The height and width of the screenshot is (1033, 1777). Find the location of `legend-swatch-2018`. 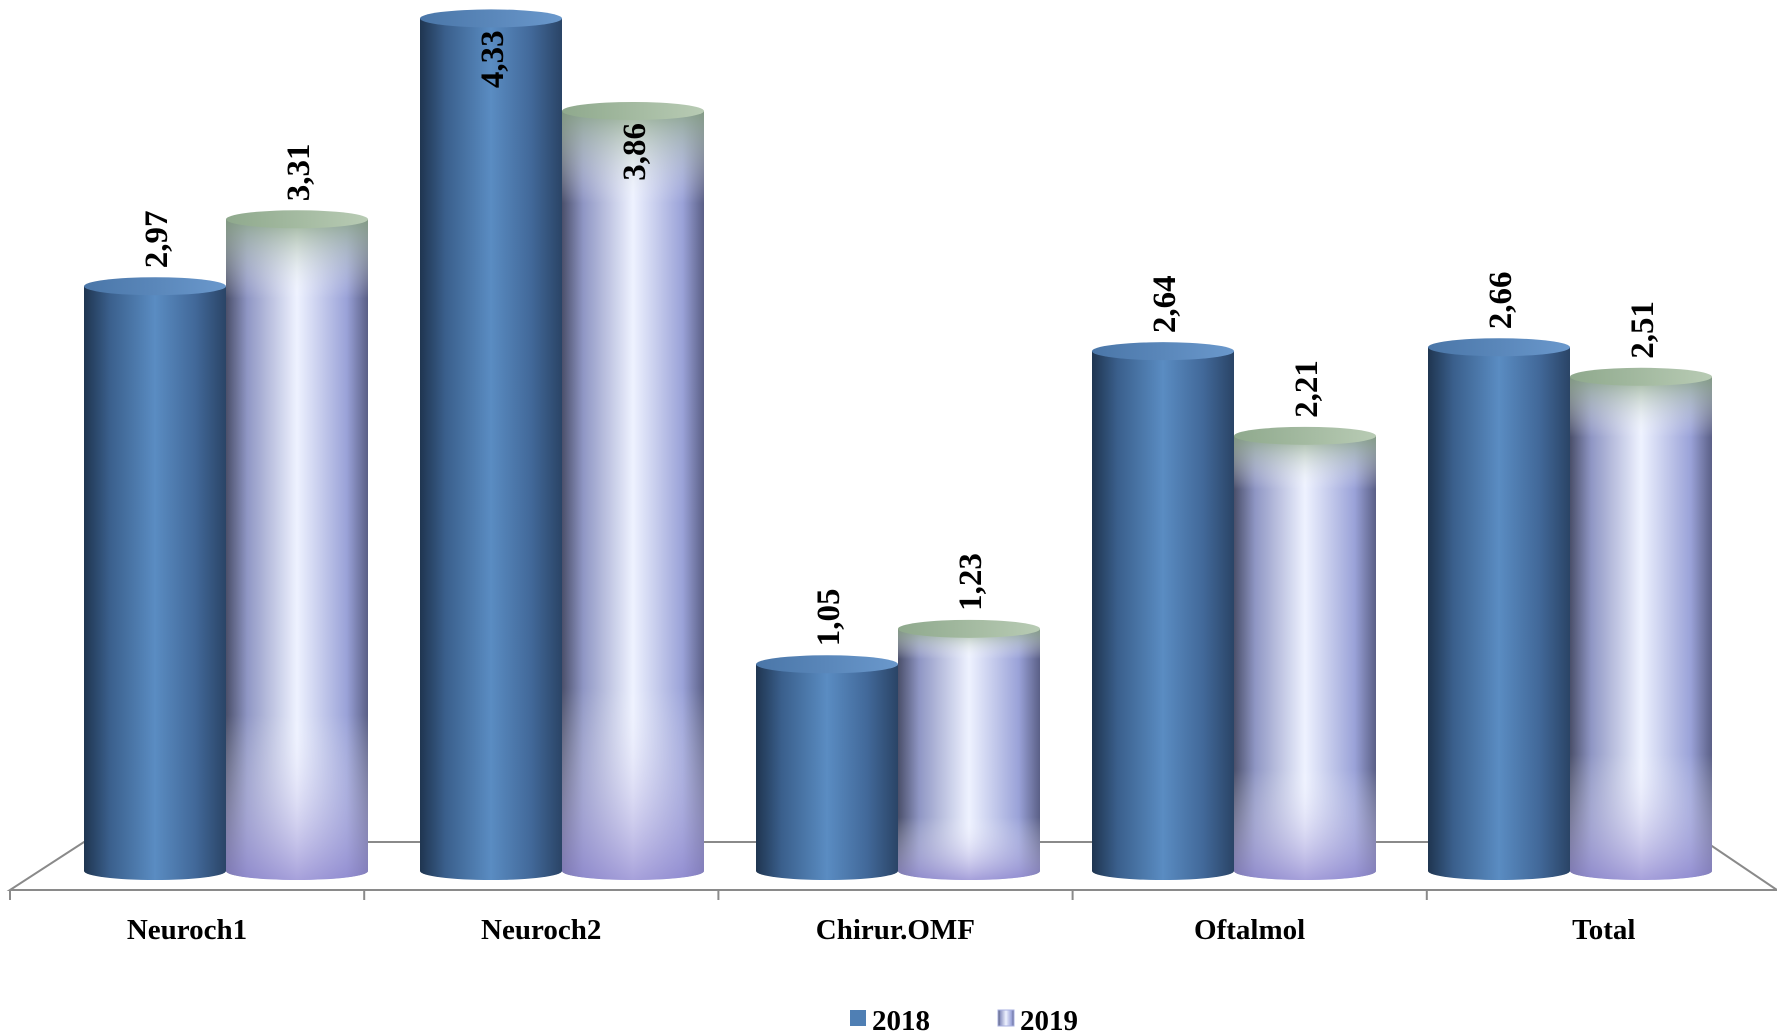

legend-swatch-2018 is located at coordinates (858, 1018).